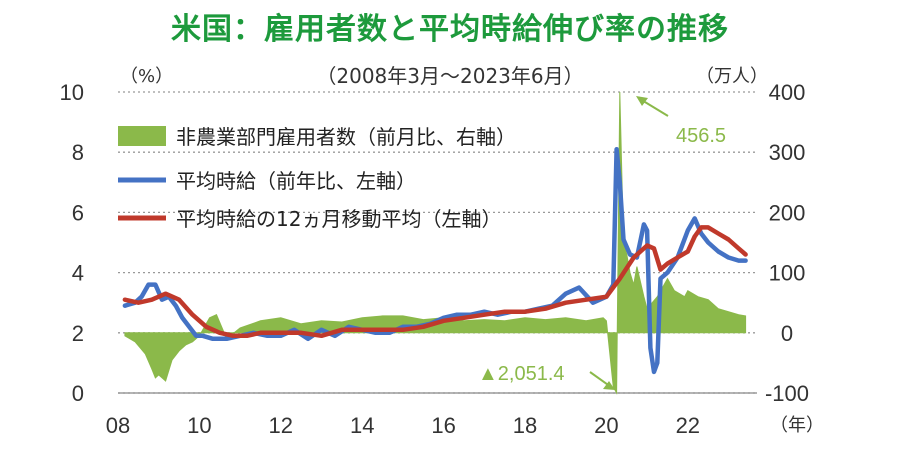 This screenshot has width=900, height=450. What do you see at coordinates (701, 136) in the screenshot?
I see `annotation-peak-label: 456.5` at bounding box center [701, 136].